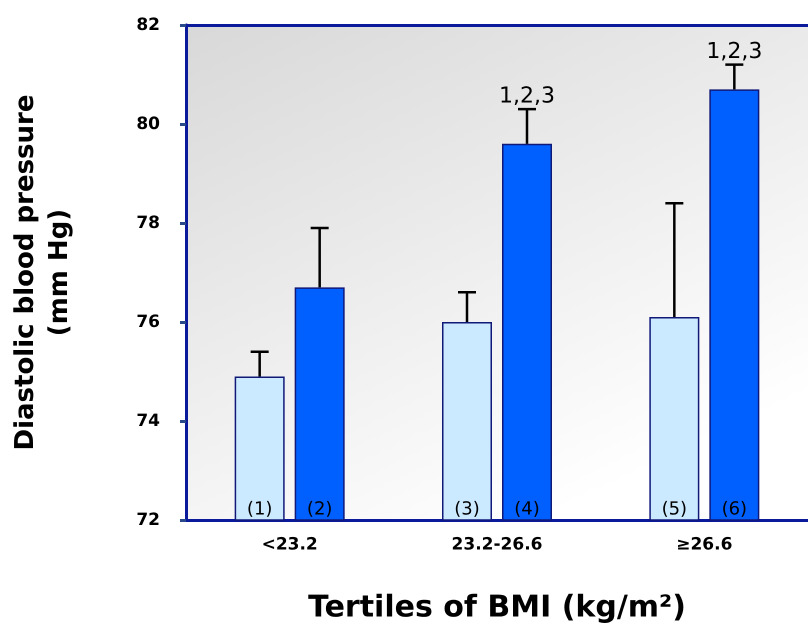  What do you see at coordinates (527, 509) in the screenshot?
I see `annotation: (4)` at bounding box center [527, 509].